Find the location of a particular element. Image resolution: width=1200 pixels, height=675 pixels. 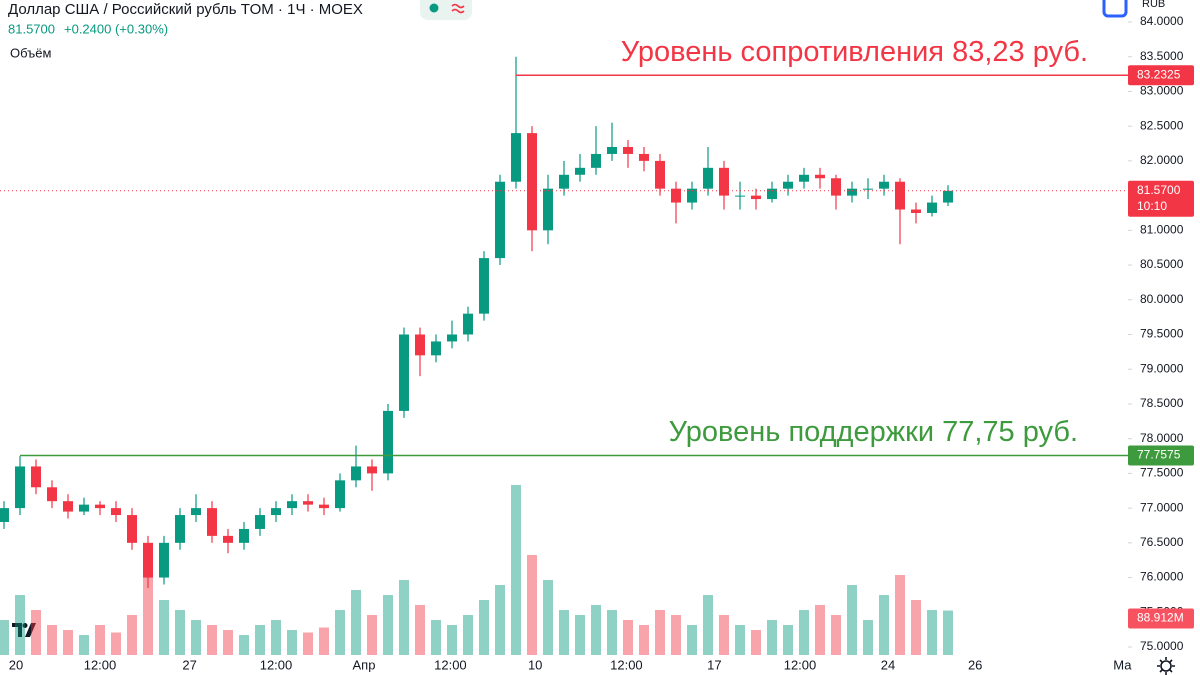

currency-select: RUB is located at coordinates (1153, 5).